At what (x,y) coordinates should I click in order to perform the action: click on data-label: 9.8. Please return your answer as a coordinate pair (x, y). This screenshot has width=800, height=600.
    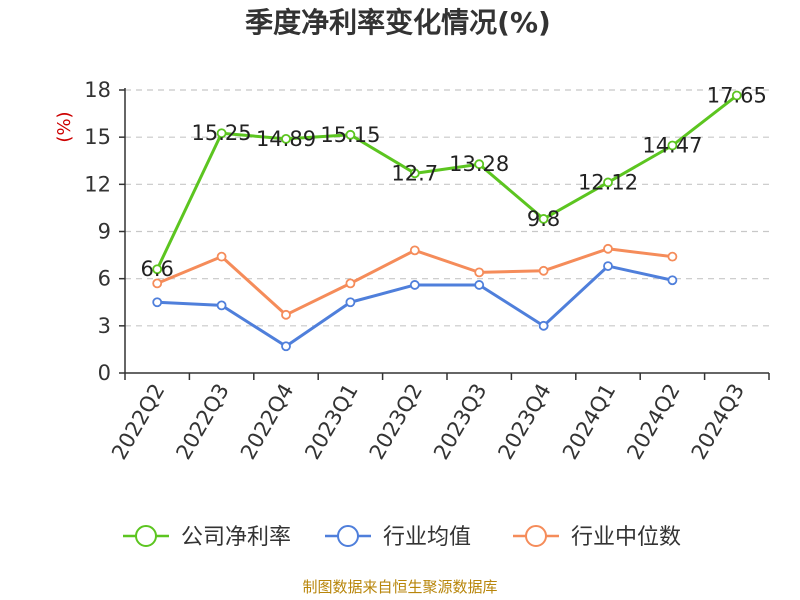
    Looking at the image, I should click on (543, 219).